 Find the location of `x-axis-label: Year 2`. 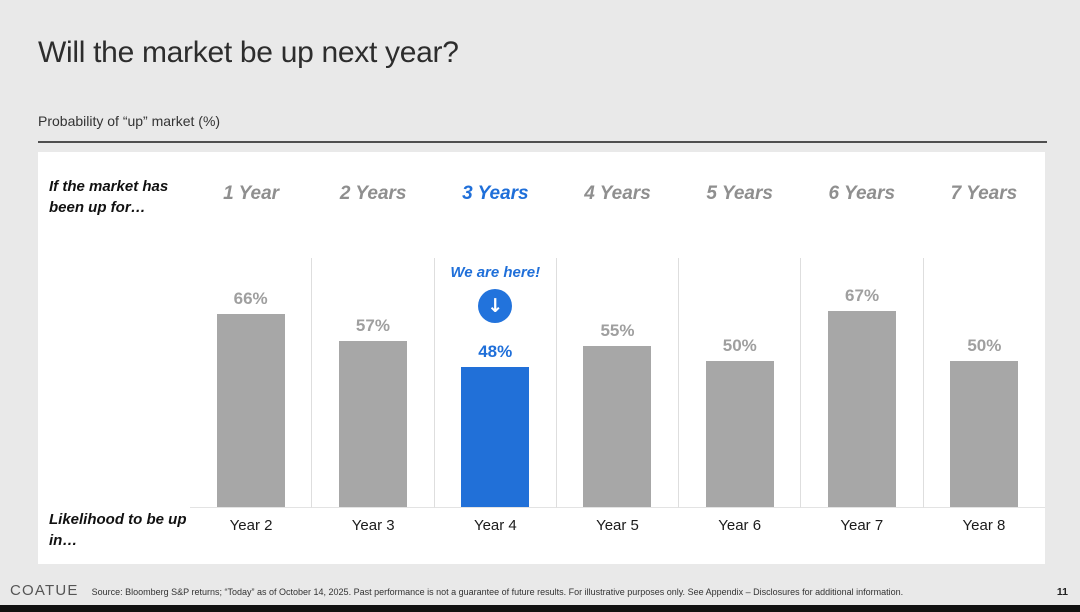

x-axis-label: Year 2 is located at coordinates (251, 525).